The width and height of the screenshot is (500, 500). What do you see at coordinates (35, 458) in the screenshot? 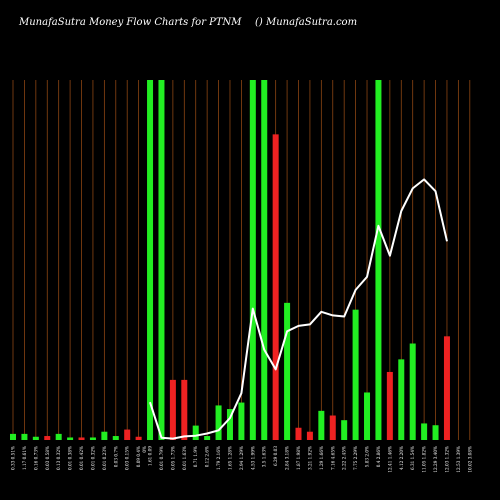
I see `x-tick-label: 0.16 0.73%` at bounding box center [35, 458].